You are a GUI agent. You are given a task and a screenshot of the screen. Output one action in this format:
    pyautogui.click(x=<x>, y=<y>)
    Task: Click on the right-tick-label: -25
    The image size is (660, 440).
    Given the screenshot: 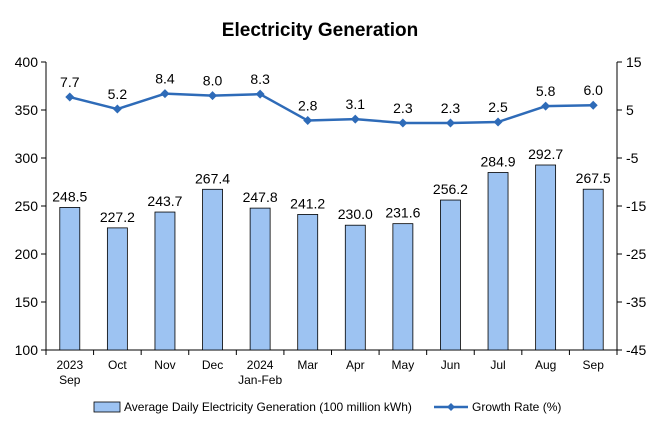 What is the action you would take?
    pyautogui.click(x=636, y=254)
    